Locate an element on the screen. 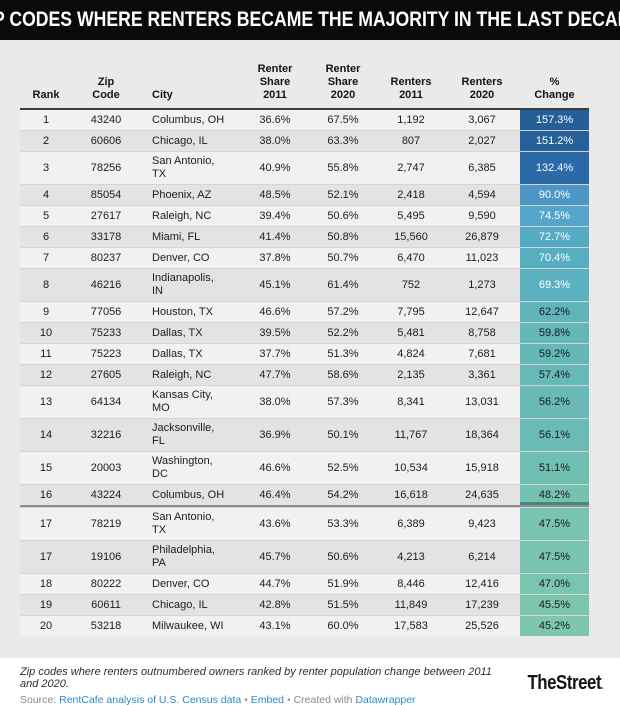 This screenshot has width=620, height=705. cell-zip-code: 60606 is located at coordinates (106, 140).